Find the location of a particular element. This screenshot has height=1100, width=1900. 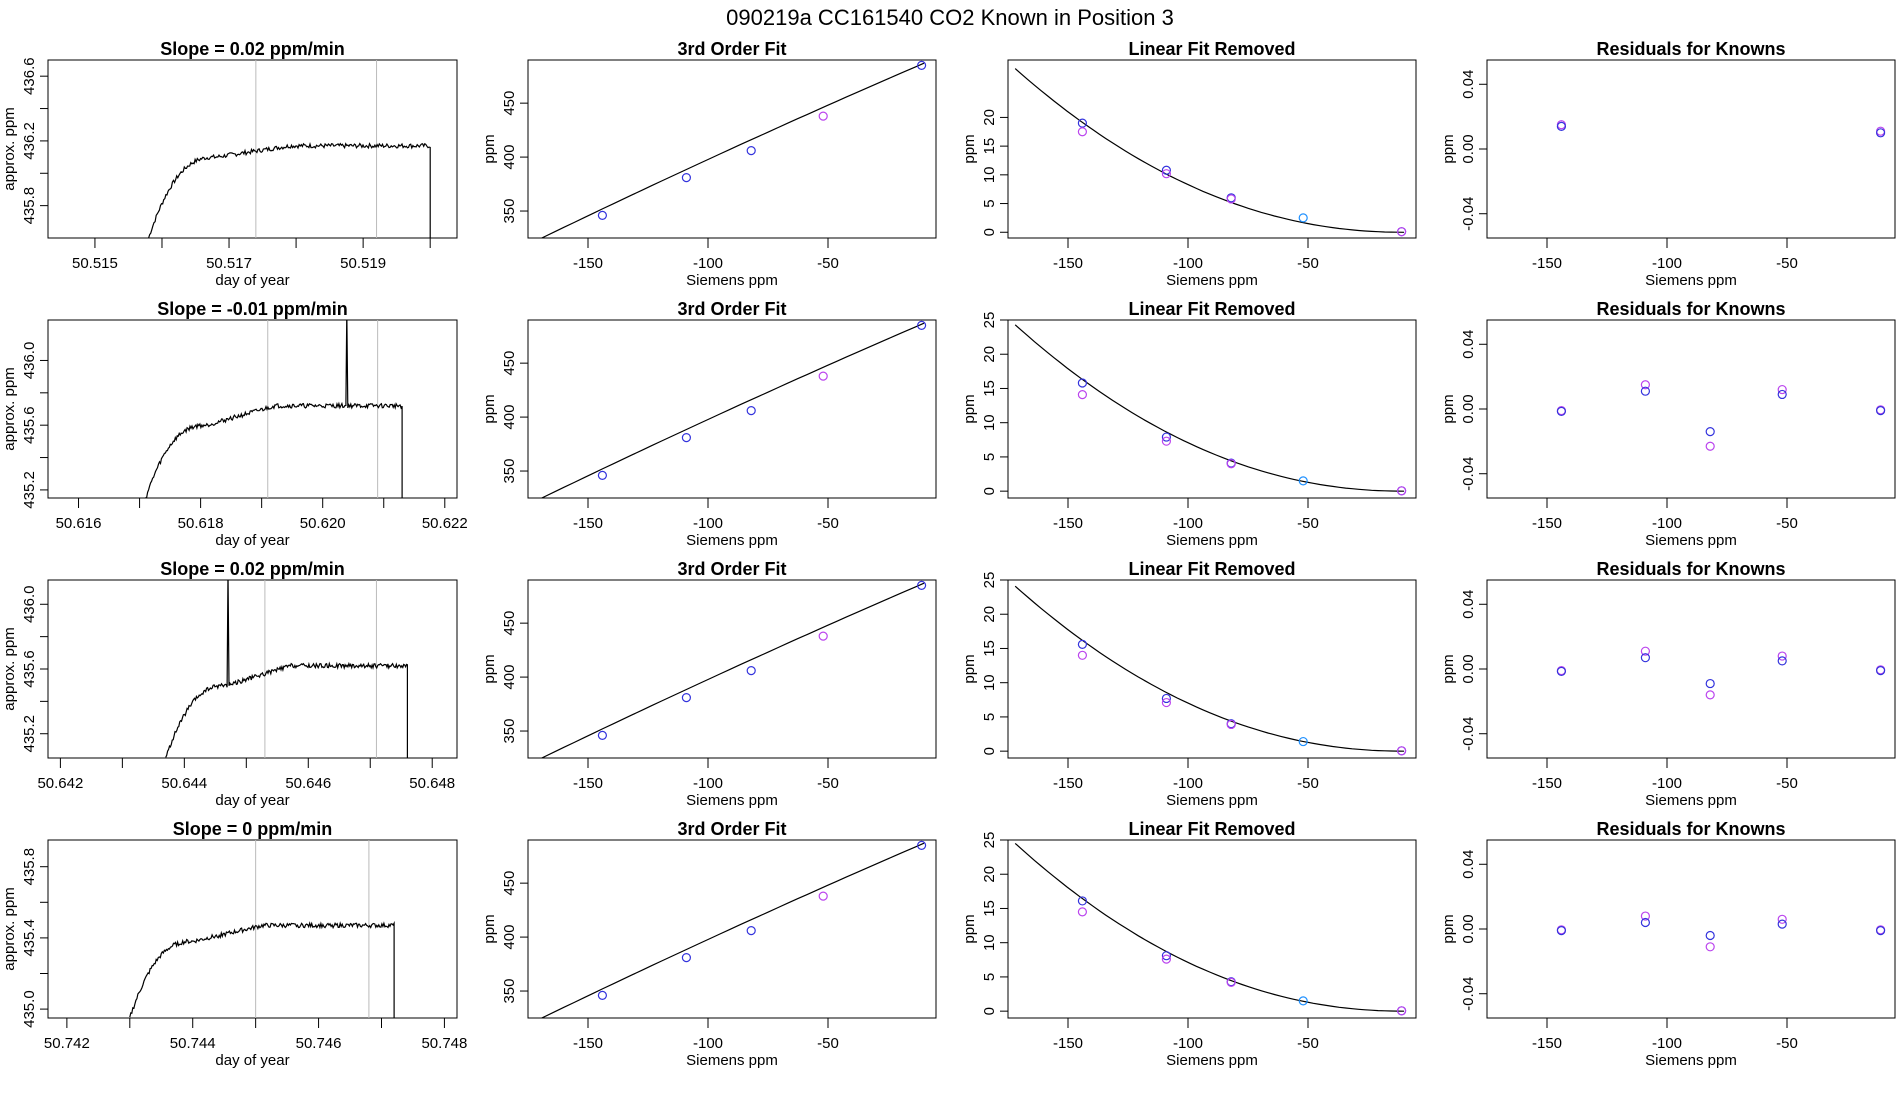

concentration-trace is located at coordinates (274, 409).